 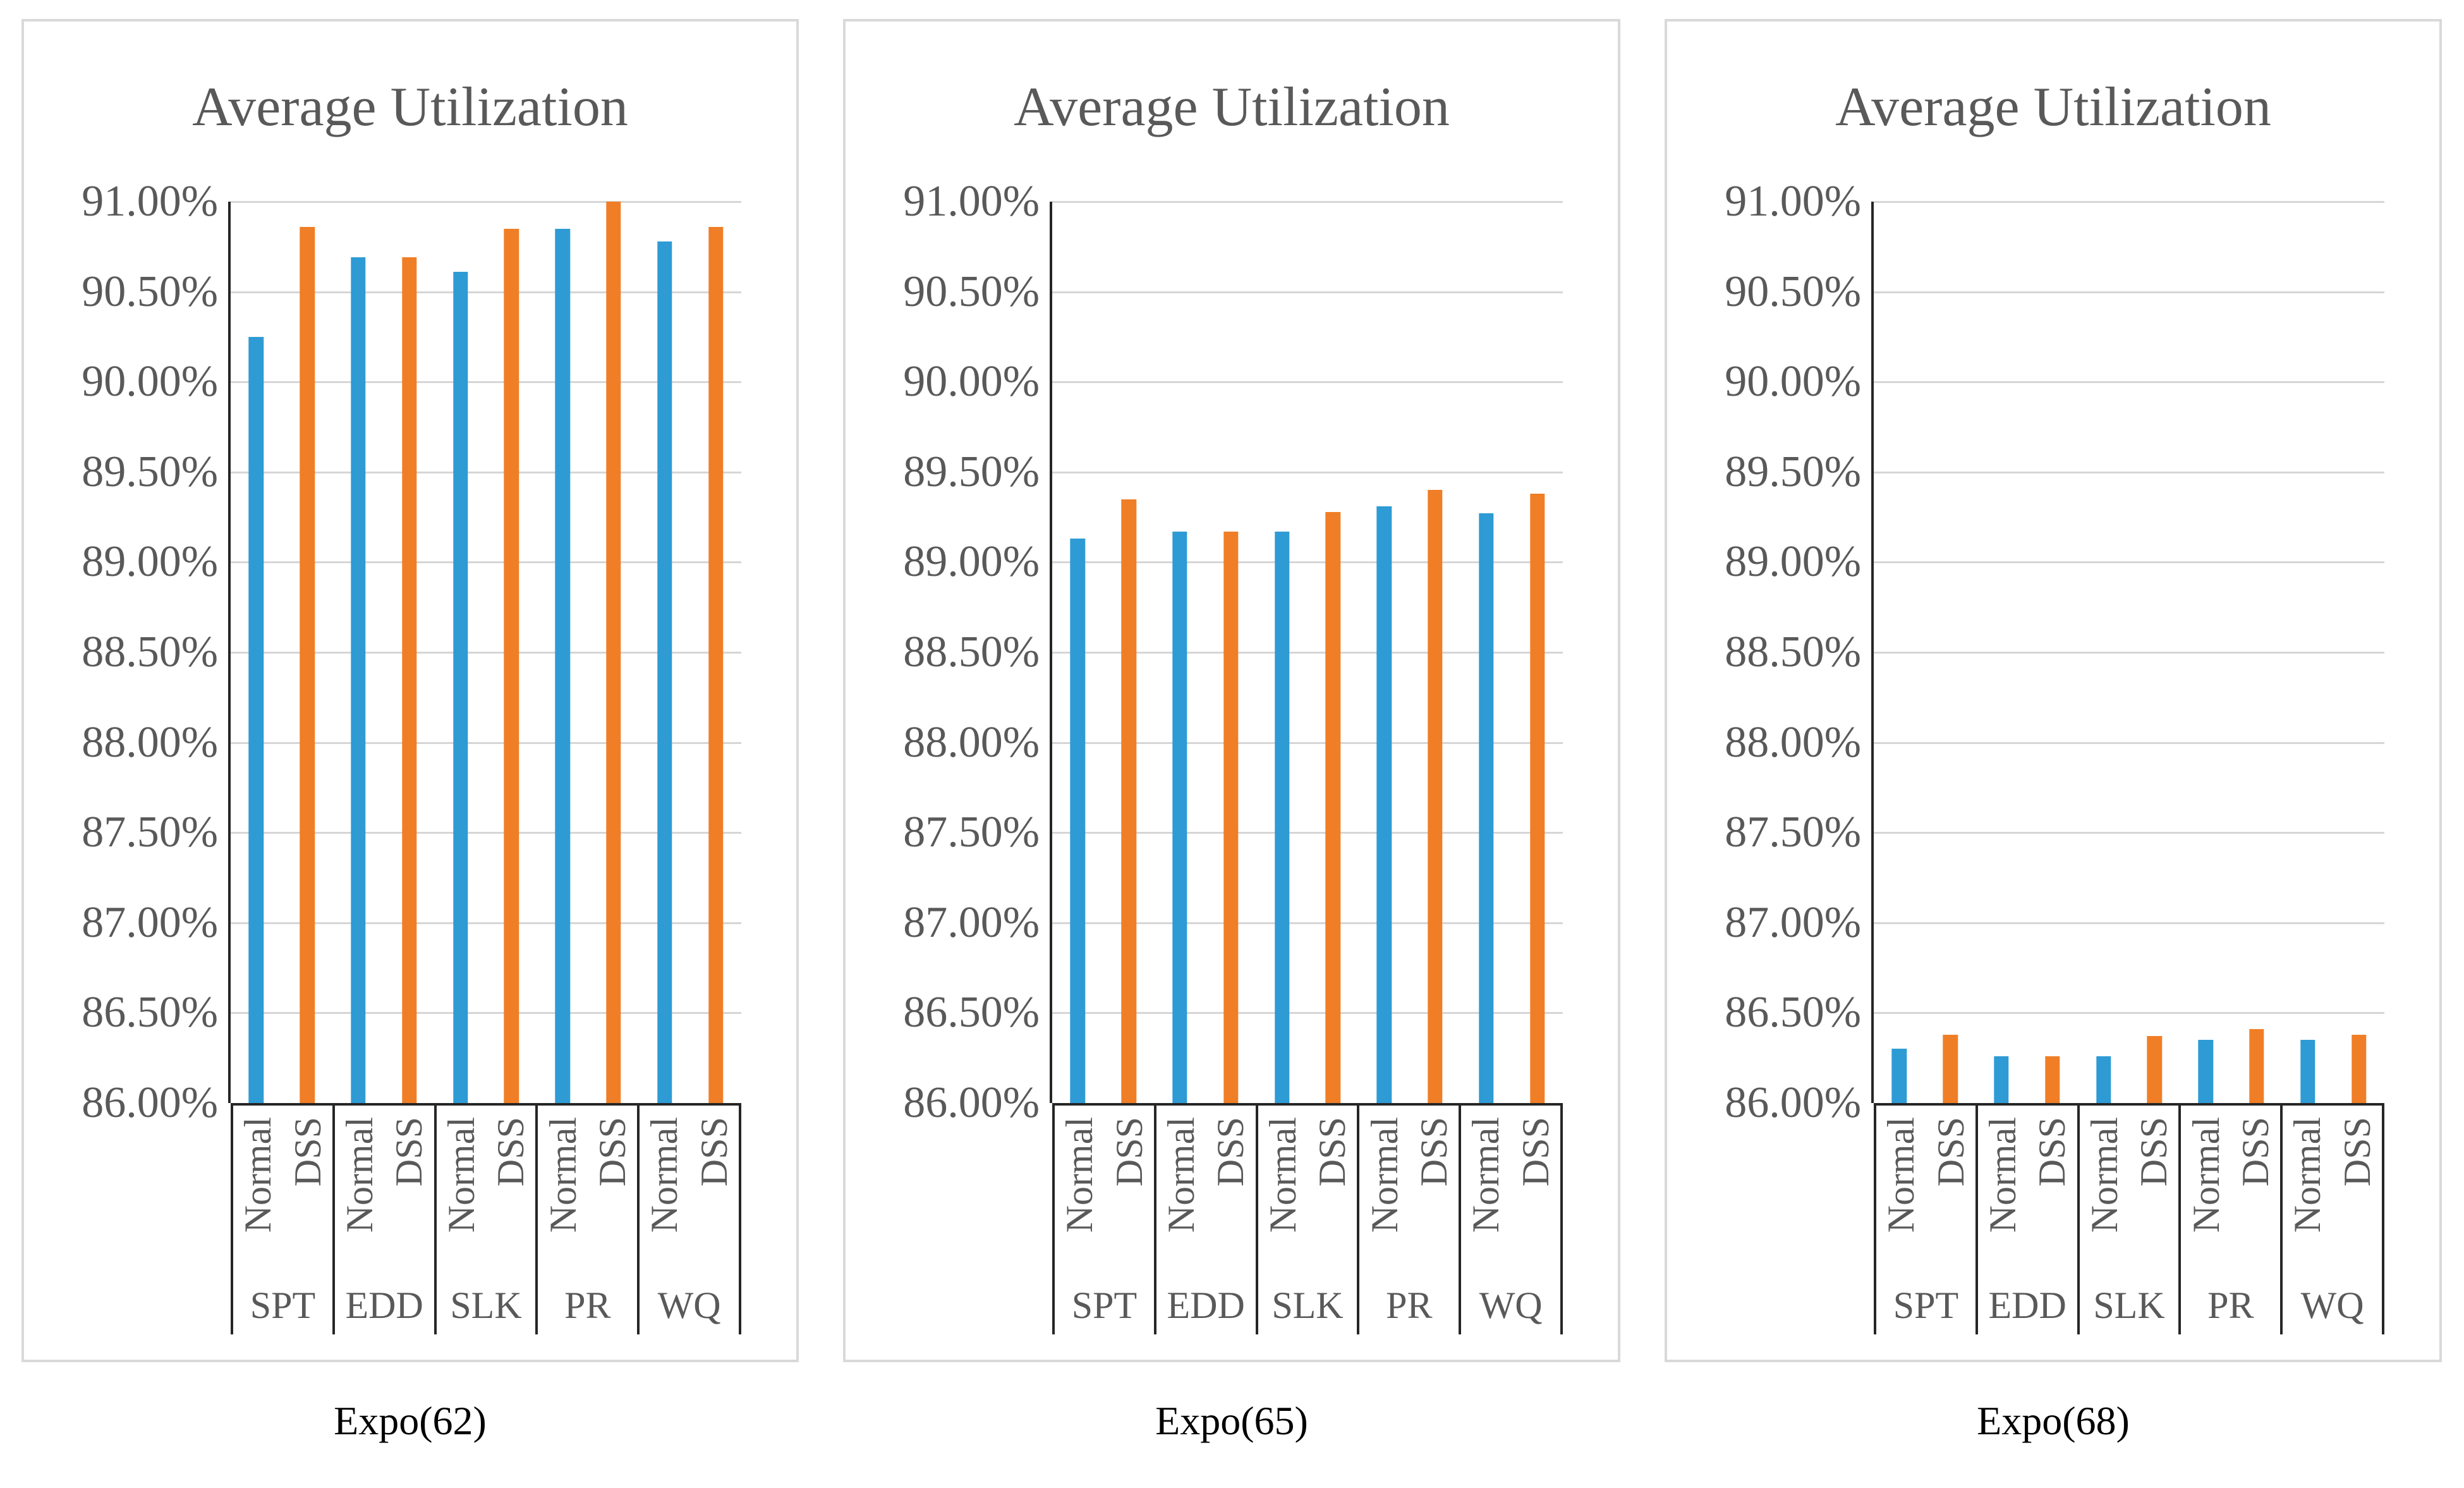 I want to click on bar-dss-pr, so click(x=613, y=652).